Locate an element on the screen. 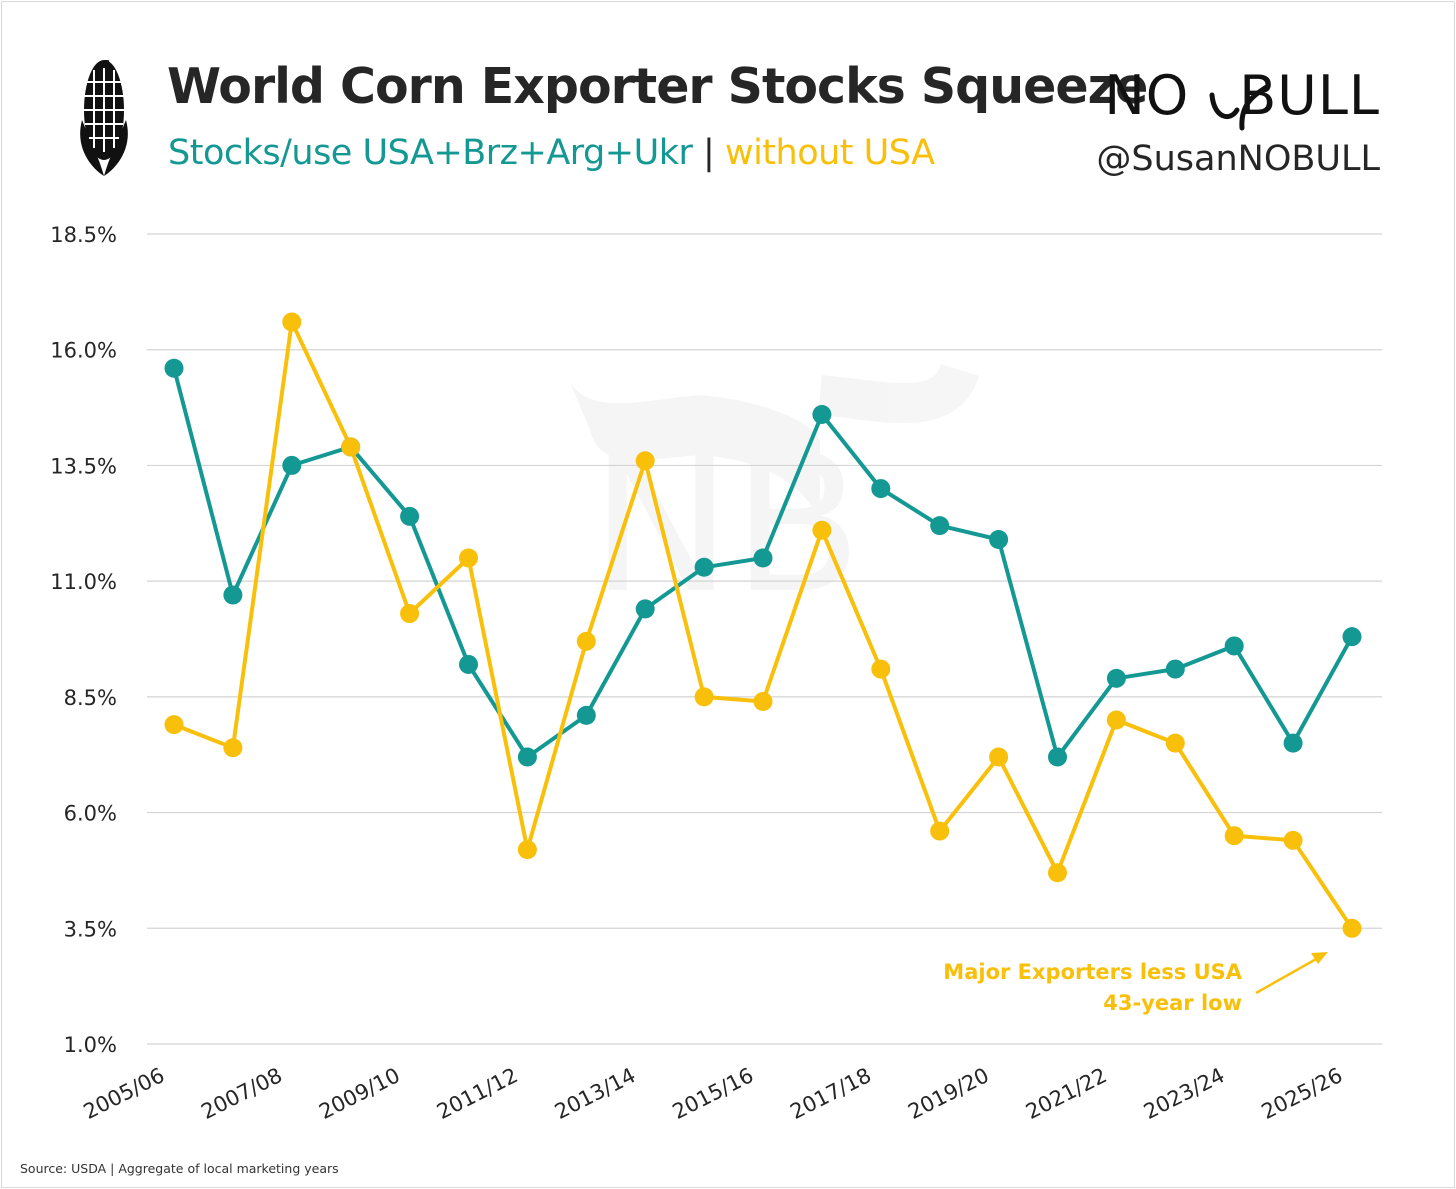 The height and width of the screenshot is (1189, 1456). annotation-line-1: Major Exporters less USA is located at coordinates (1092, 972).